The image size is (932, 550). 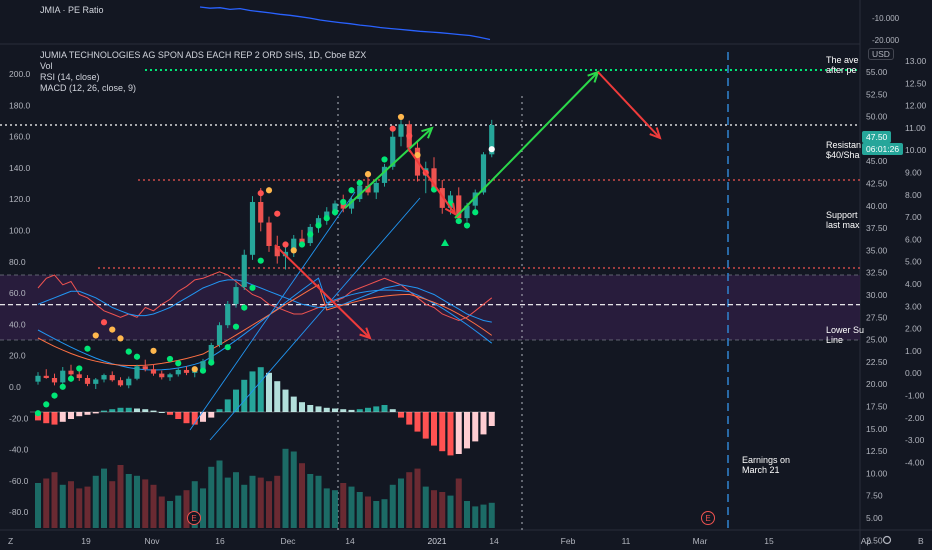 I want to click on right-axis-tick: 0.00, so click(x=913, y=373).